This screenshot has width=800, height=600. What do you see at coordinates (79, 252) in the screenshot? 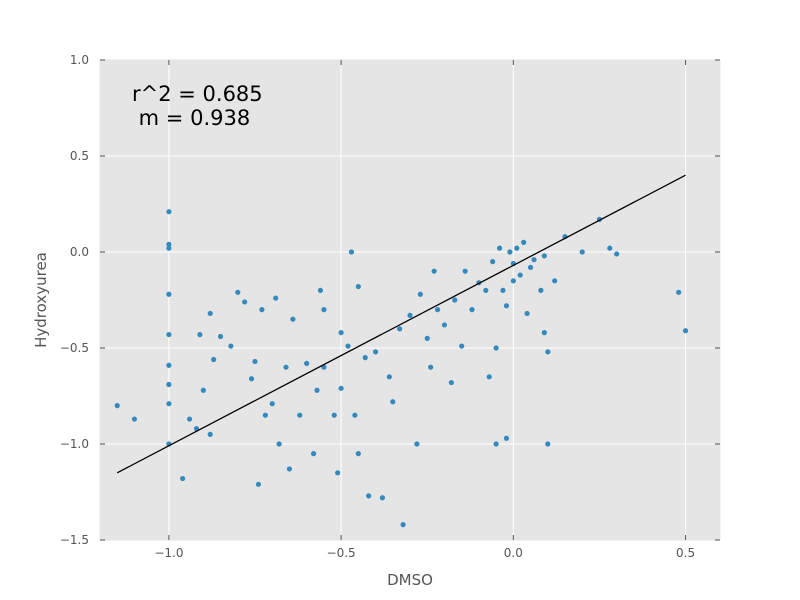
I see `y-tick-label: 0.0` at bounding box center [79, 252].